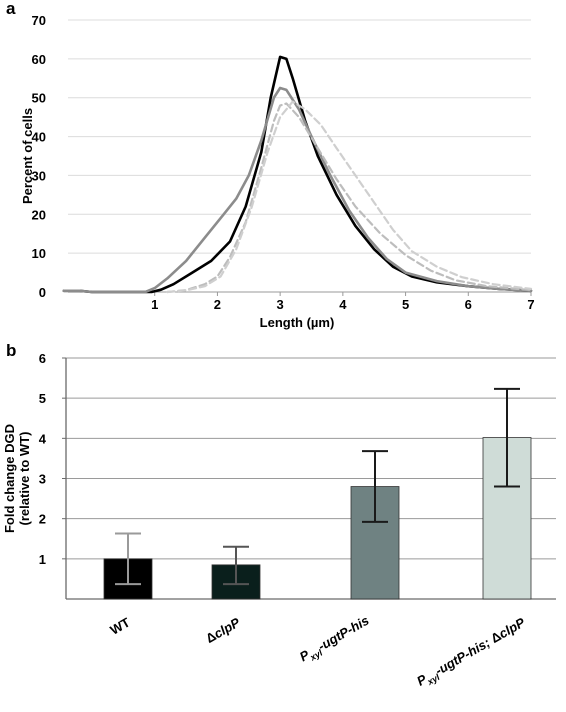 The height and width of the screenshot is (712, 566). What do you see at coordinates (42, 398) in the screenshot?
I see `y-tick-label: 5` at bounding box center [42, 398].